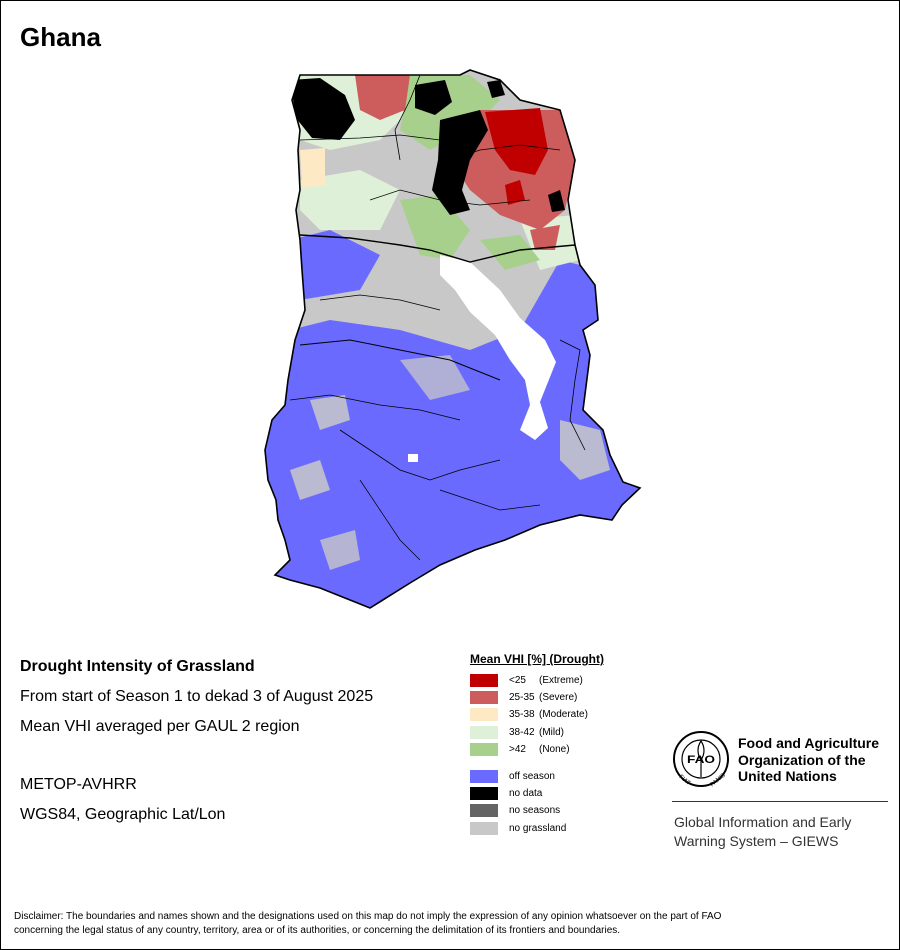 The width and height of the screenshot is (900, 950). Describe the element at coordinates (537, 828) in the screenshot. I see `legend-item: no grassland` at that location.